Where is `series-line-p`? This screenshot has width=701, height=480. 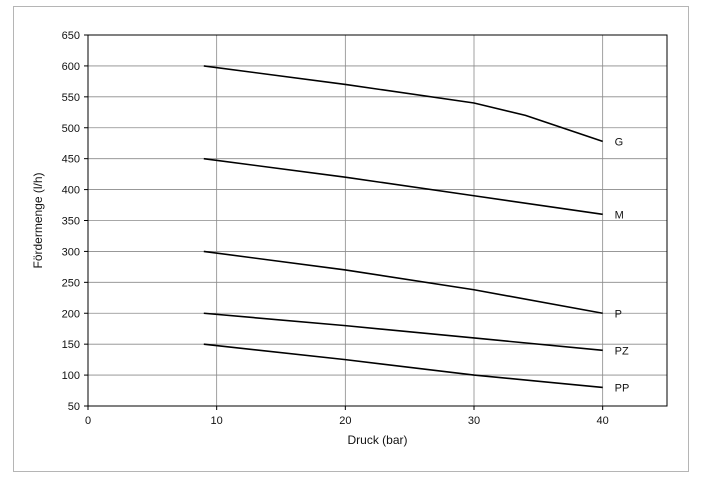
series-line-p is located at coordinates (403, 282).